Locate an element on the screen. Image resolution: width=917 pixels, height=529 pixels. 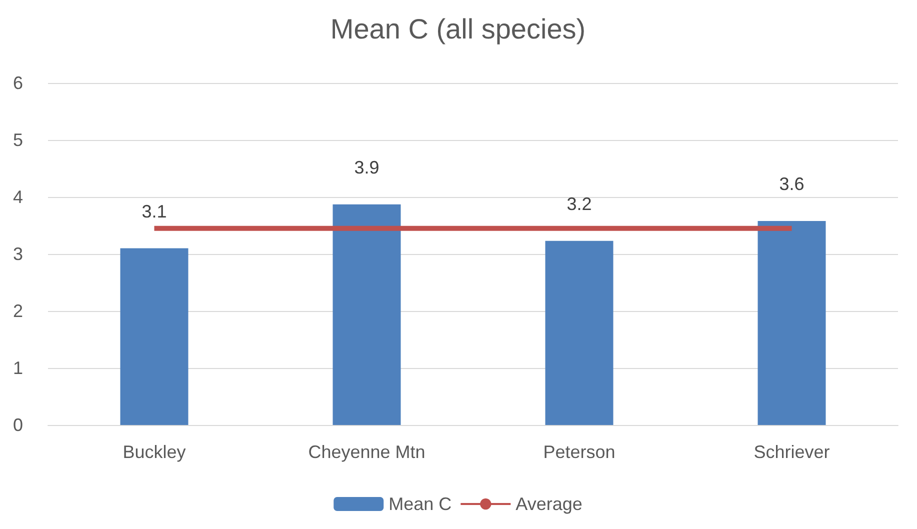
y-tick-label: 3 is located at coordinates (17, 254).